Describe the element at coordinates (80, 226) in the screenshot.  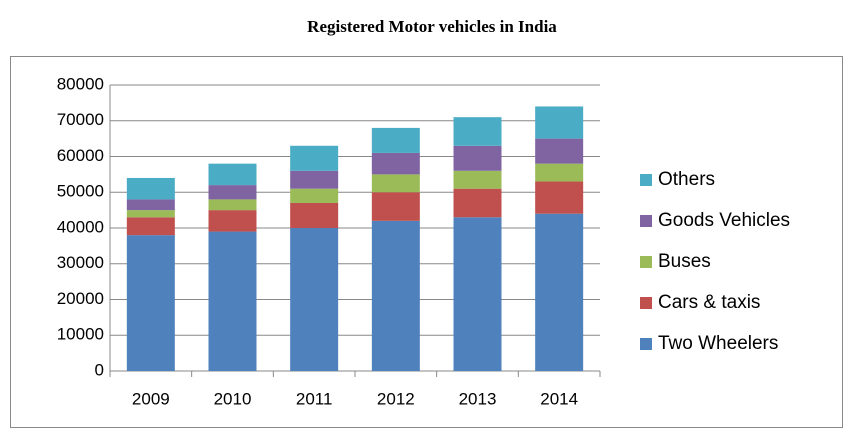
I see `y-tick-label: 40000` at that location.